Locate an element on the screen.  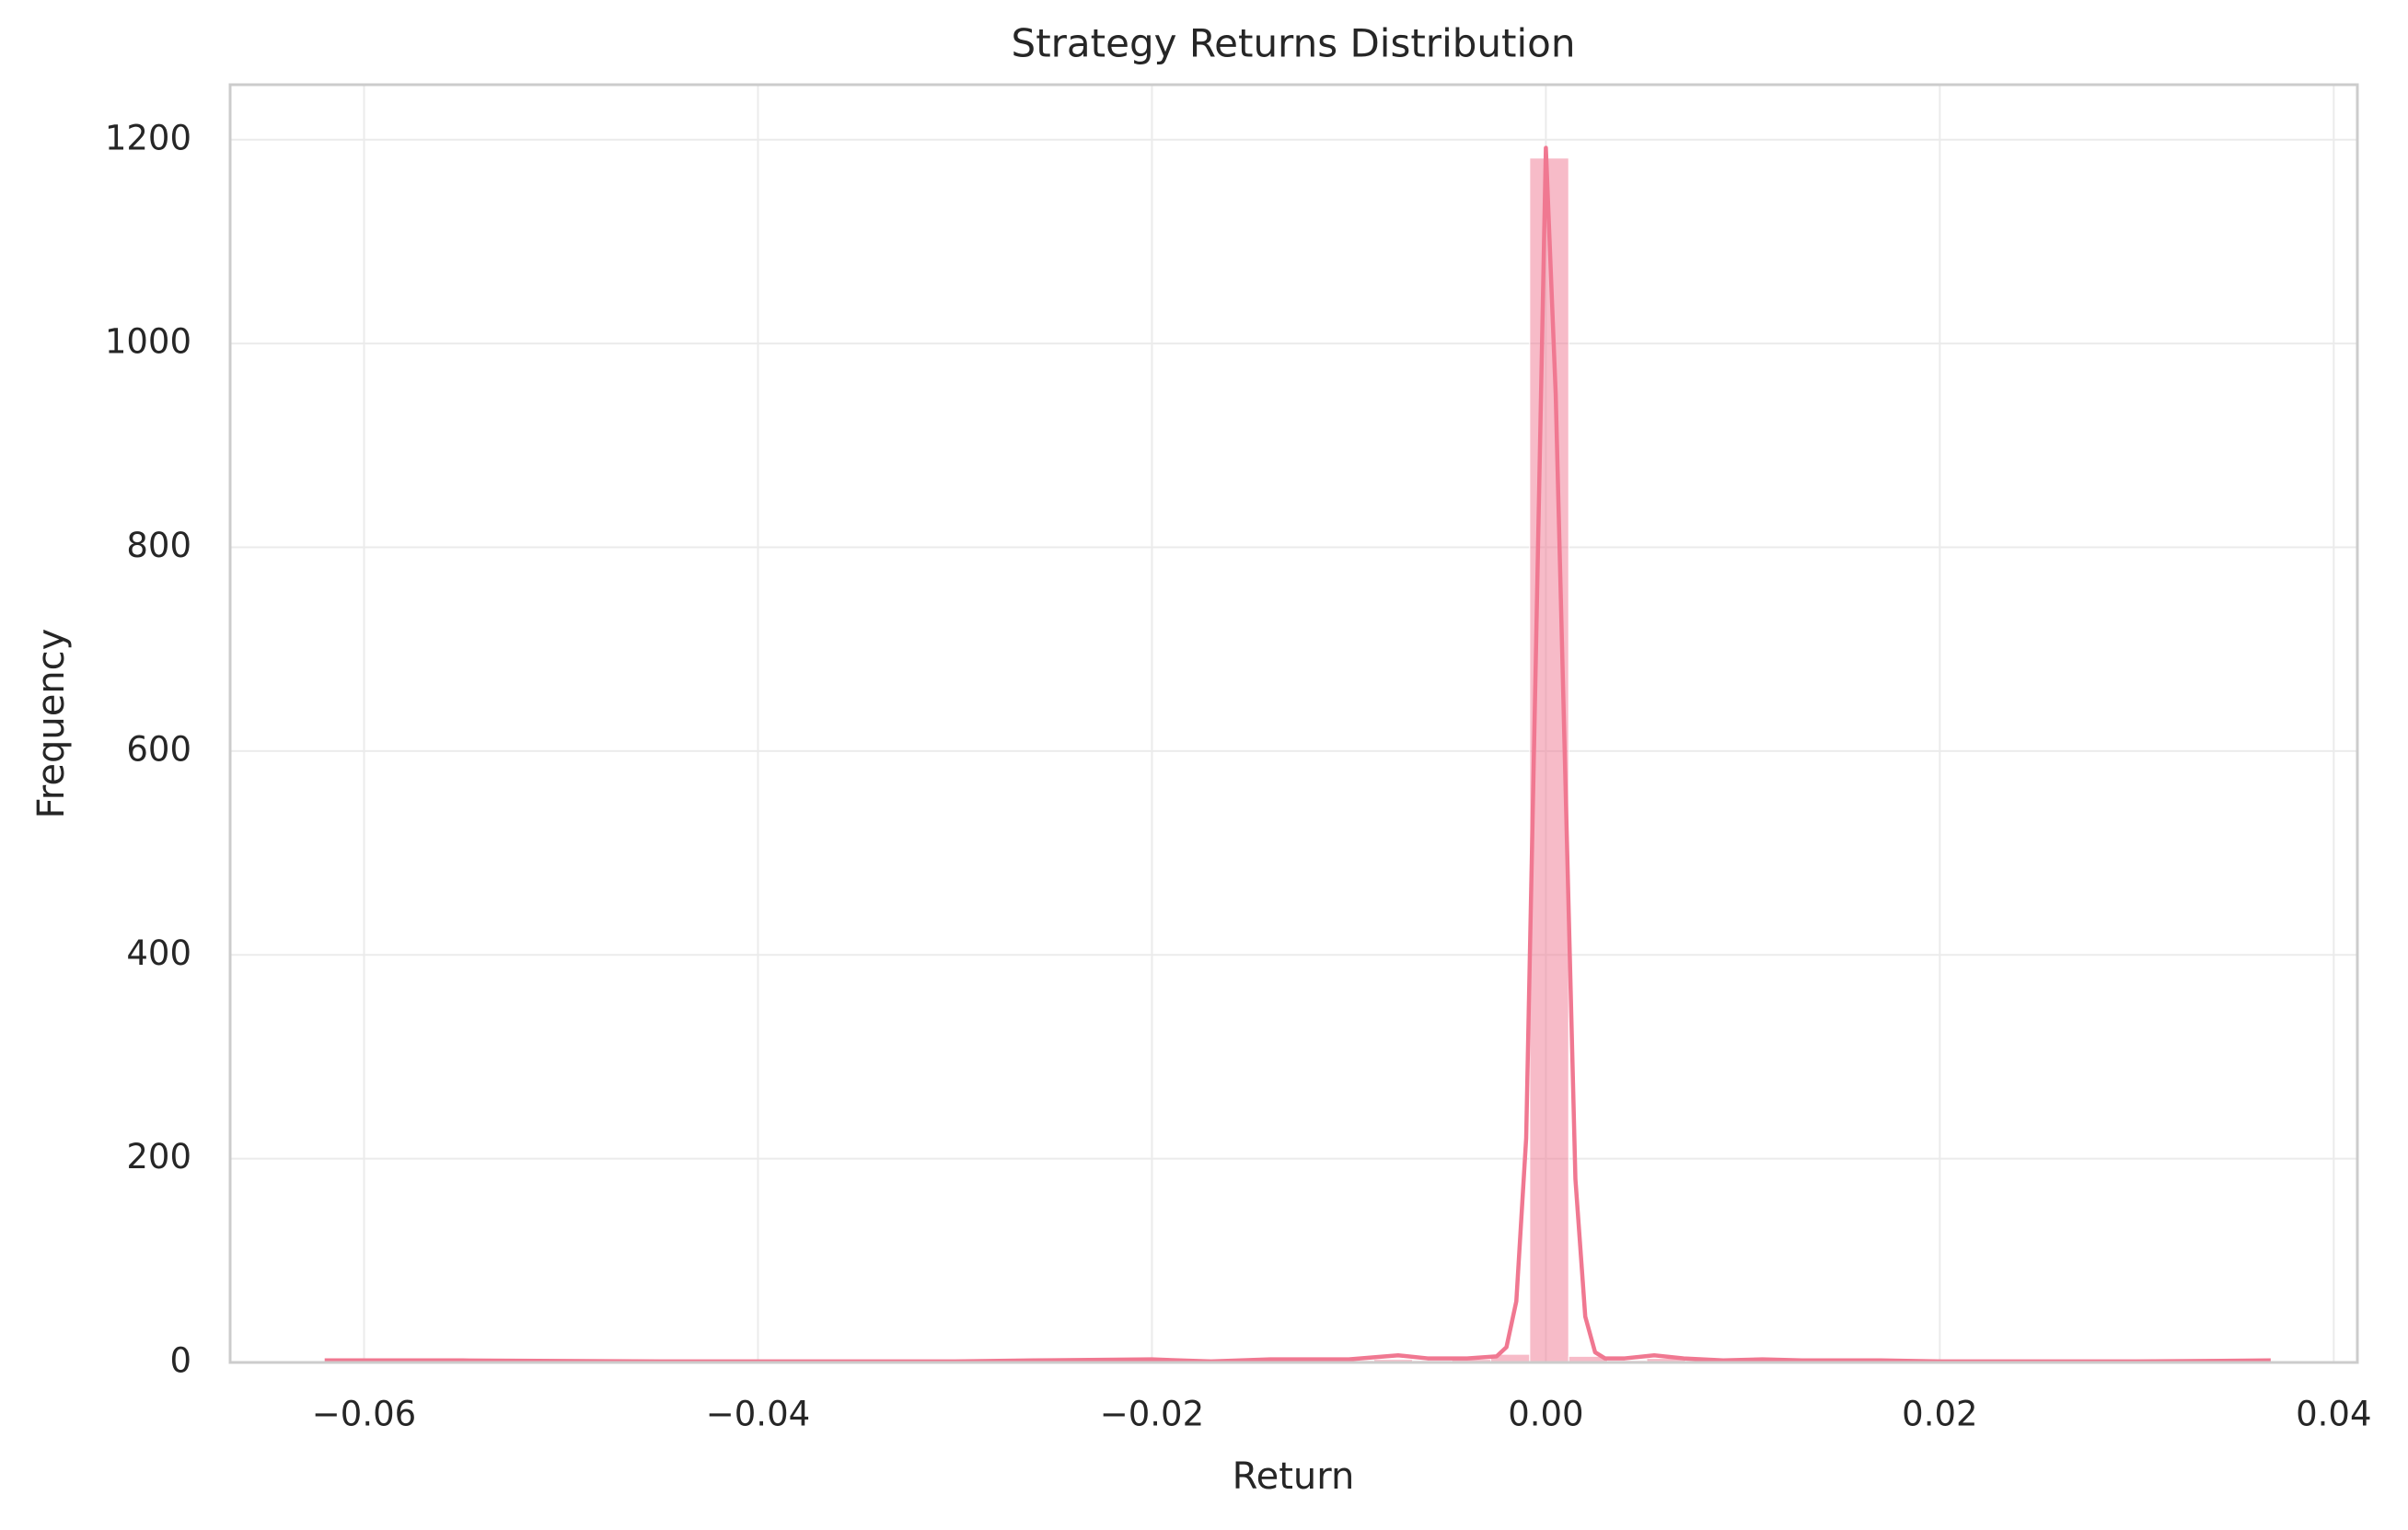
x-tick-label: 0.02 is located at coordinates (1939, 1414).